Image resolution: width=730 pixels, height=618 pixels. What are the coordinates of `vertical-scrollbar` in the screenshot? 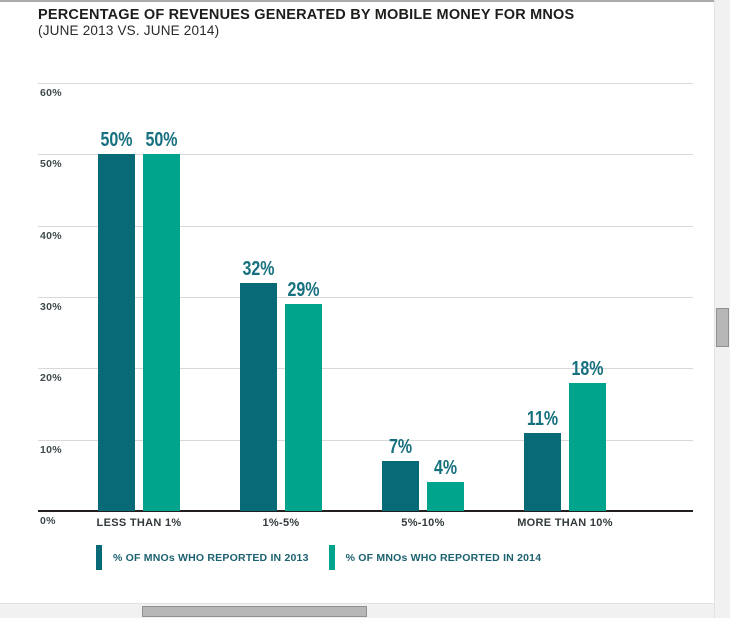 It's located at (722, 309).